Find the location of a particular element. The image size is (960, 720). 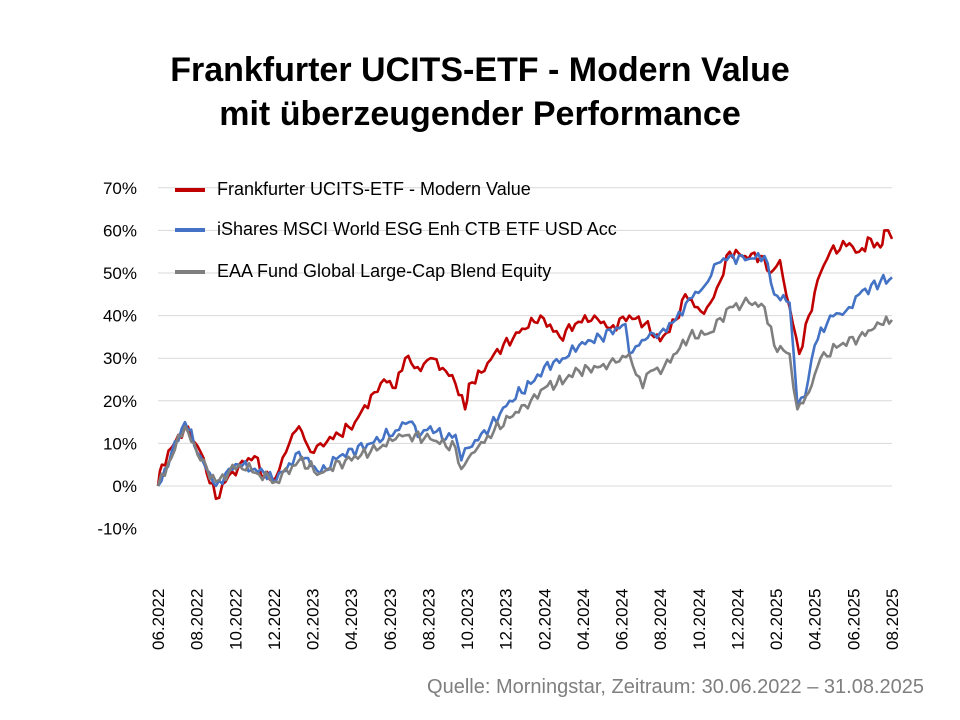

x-tick-label: 02.2024 is located at coordinates (544, 619).